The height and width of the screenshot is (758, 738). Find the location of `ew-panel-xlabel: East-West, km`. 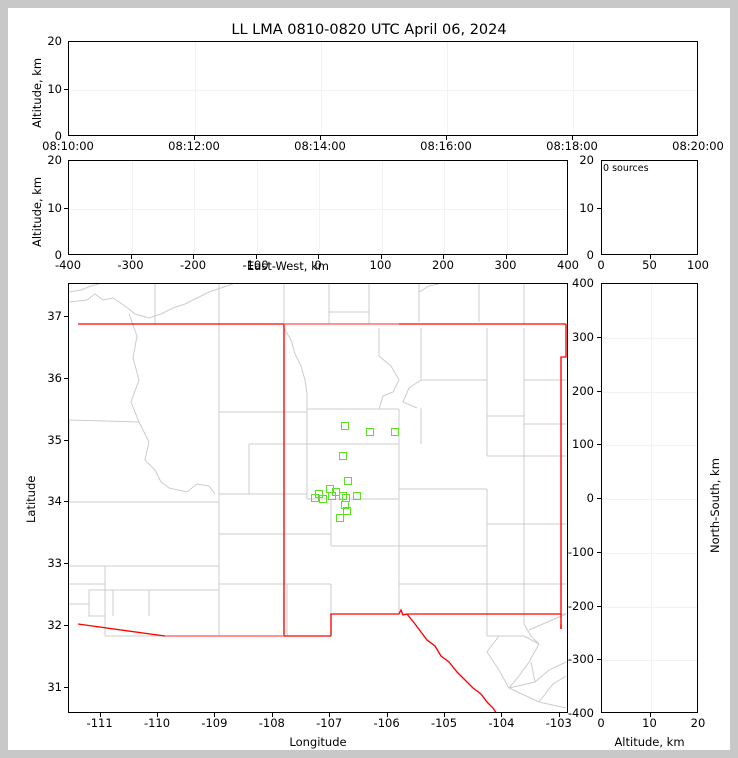

ew-panel-xlabel: East-West, km is located at coordinates (288, 266).